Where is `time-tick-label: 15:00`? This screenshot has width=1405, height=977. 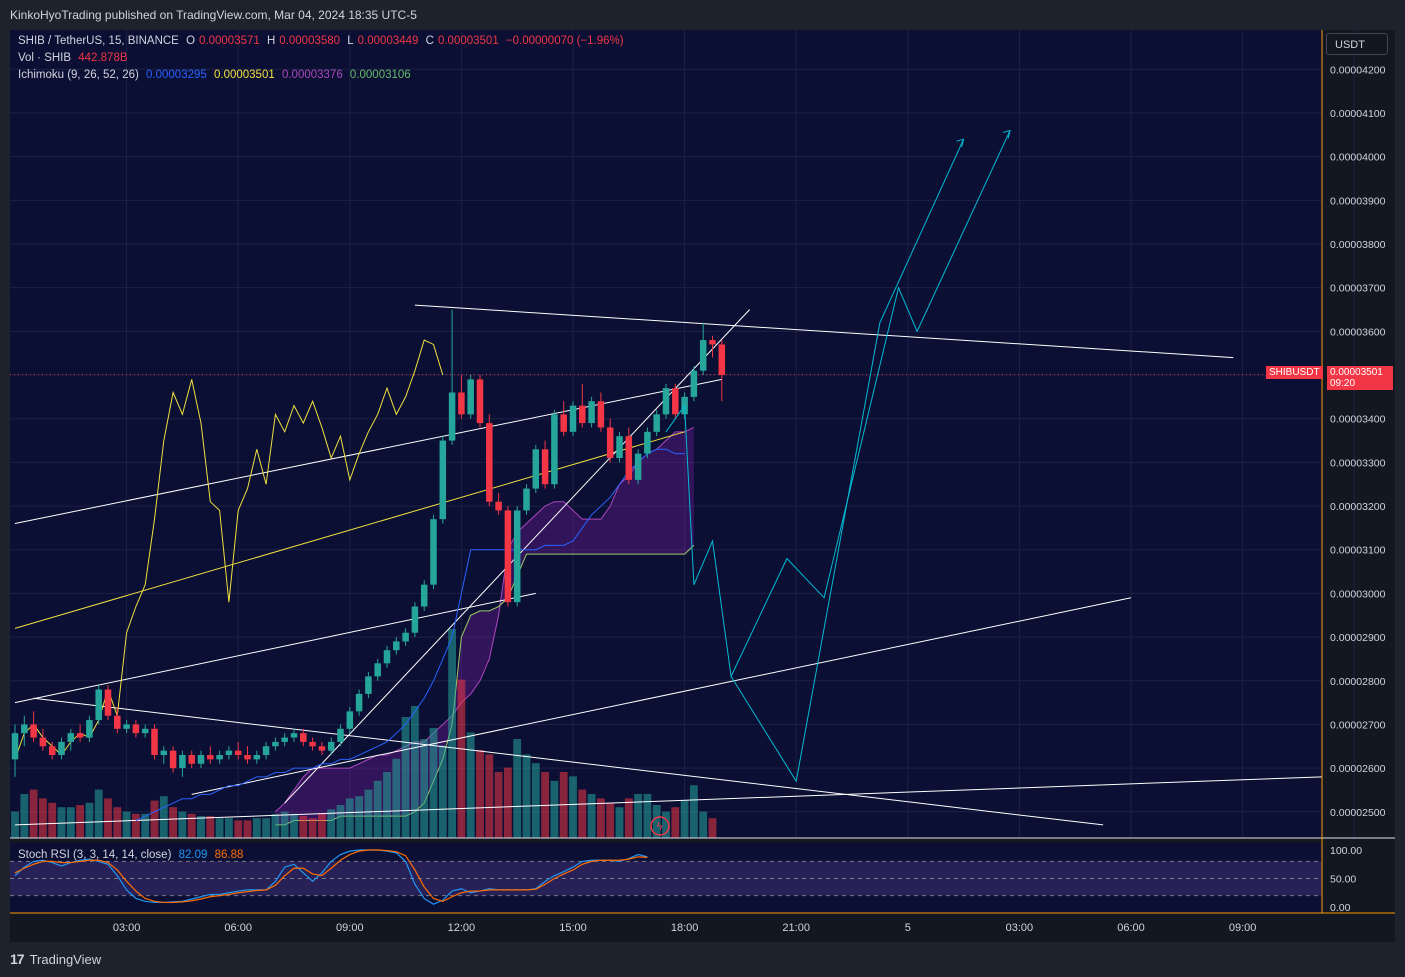
time-tick-label: 15:00 is located at coordinates (573, 928).